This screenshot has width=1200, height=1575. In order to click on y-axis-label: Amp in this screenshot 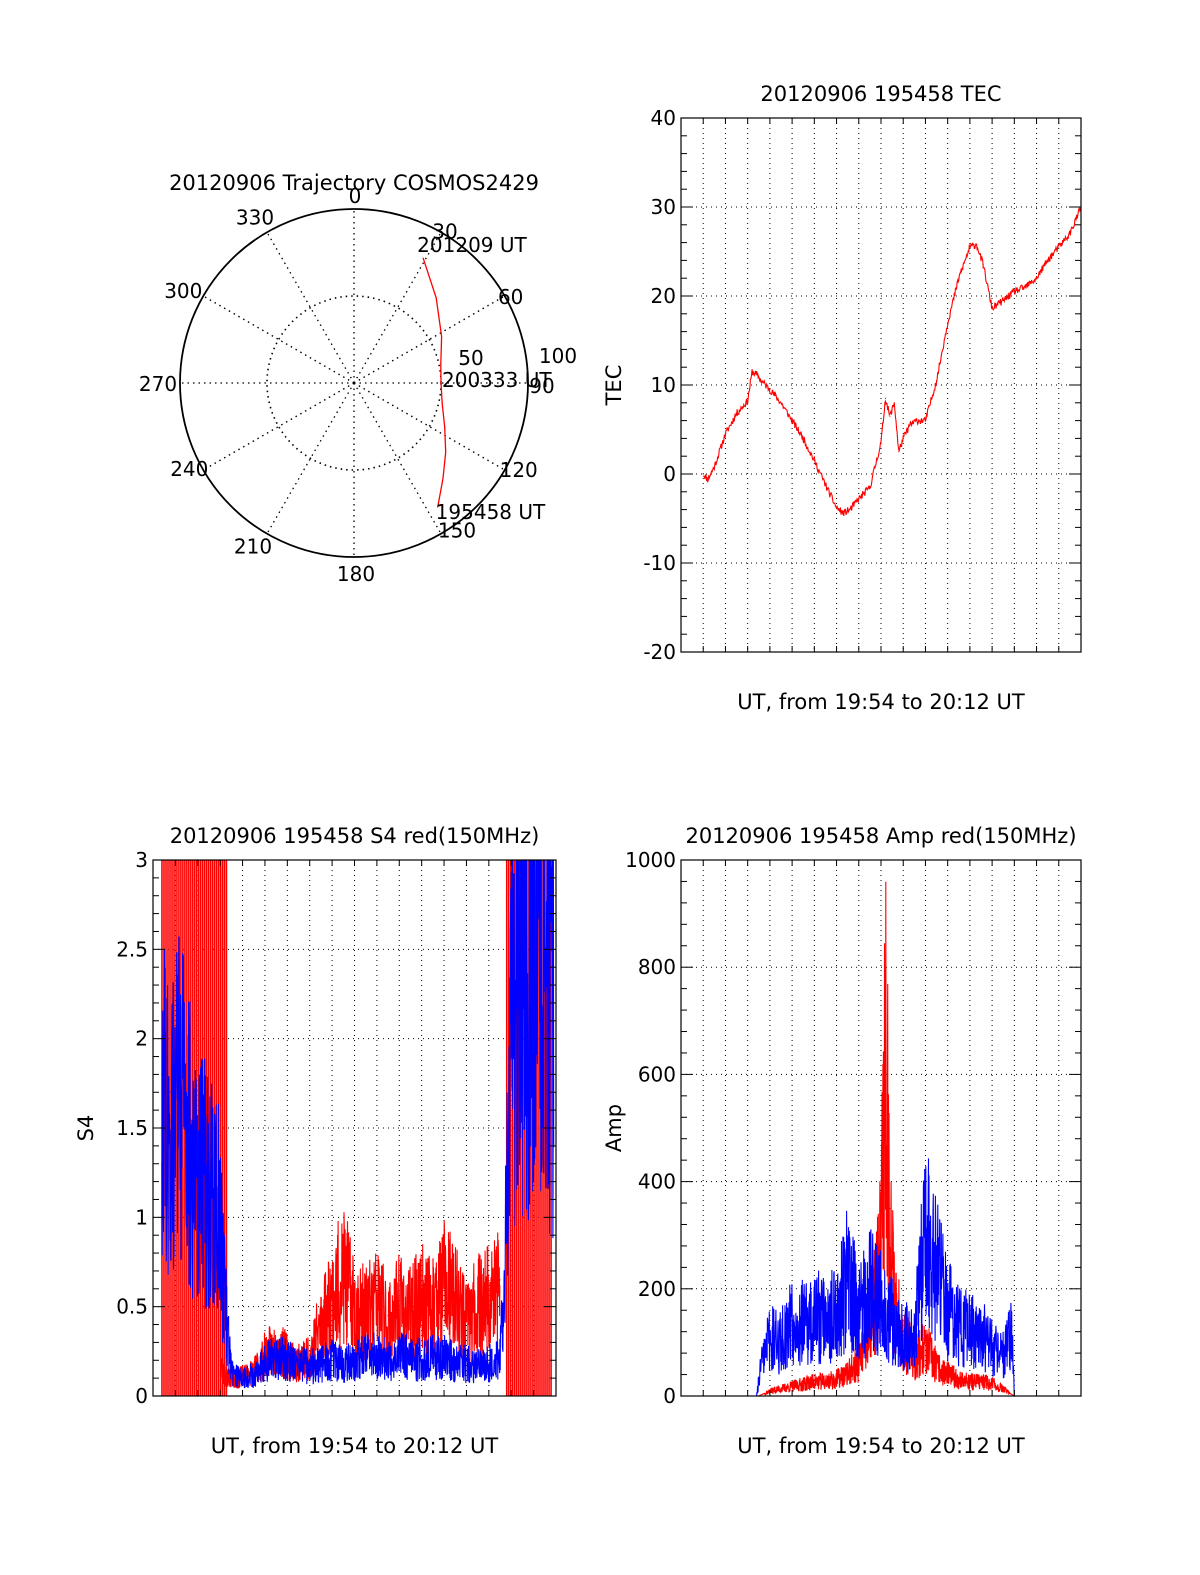, I will do `click(614, 1128)`.